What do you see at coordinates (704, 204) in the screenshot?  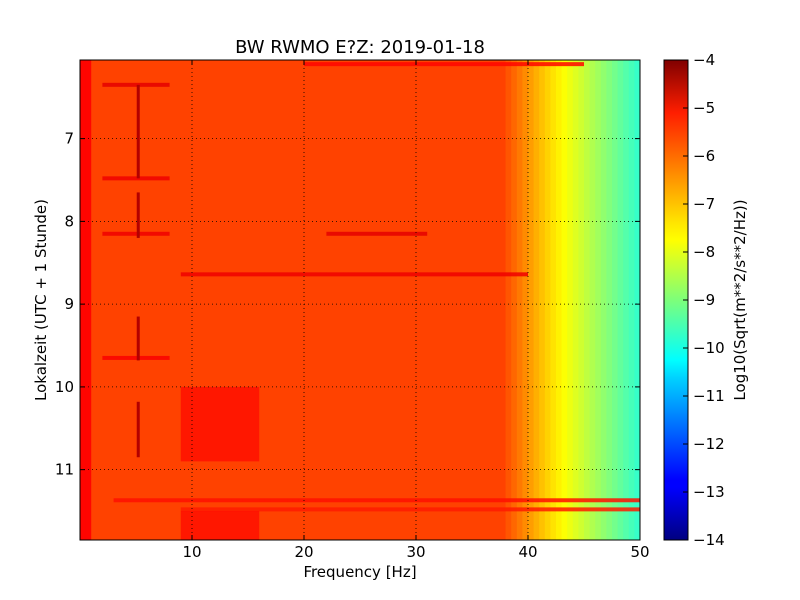 I see `colorbar-tick-label: −7` at bounding box center [704, 204].